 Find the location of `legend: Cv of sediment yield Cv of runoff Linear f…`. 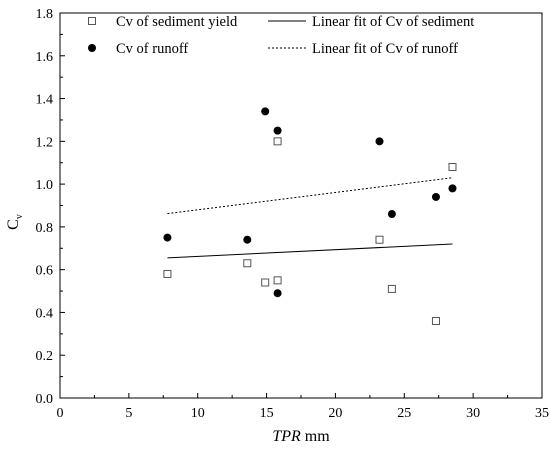

legend: Cv of sediment yield Cv of runoff Linear f… is located at coordinates (281, 35).